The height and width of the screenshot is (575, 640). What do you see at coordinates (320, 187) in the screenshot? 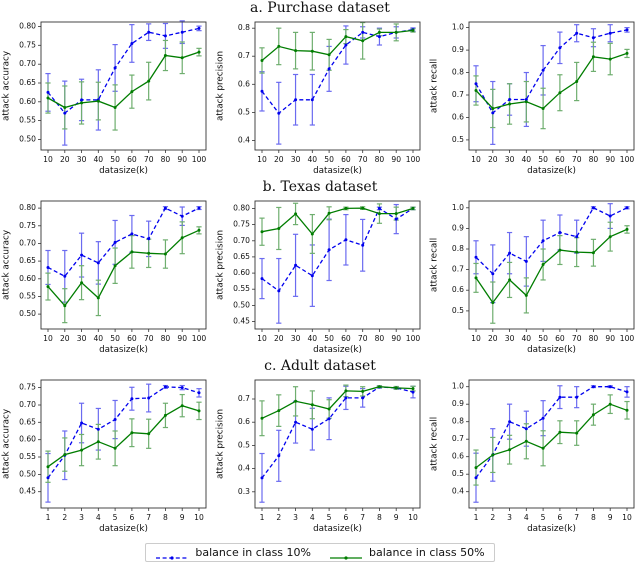
I see `section-title-texas: b. Texas dataset` at bounding box center [320, 187].